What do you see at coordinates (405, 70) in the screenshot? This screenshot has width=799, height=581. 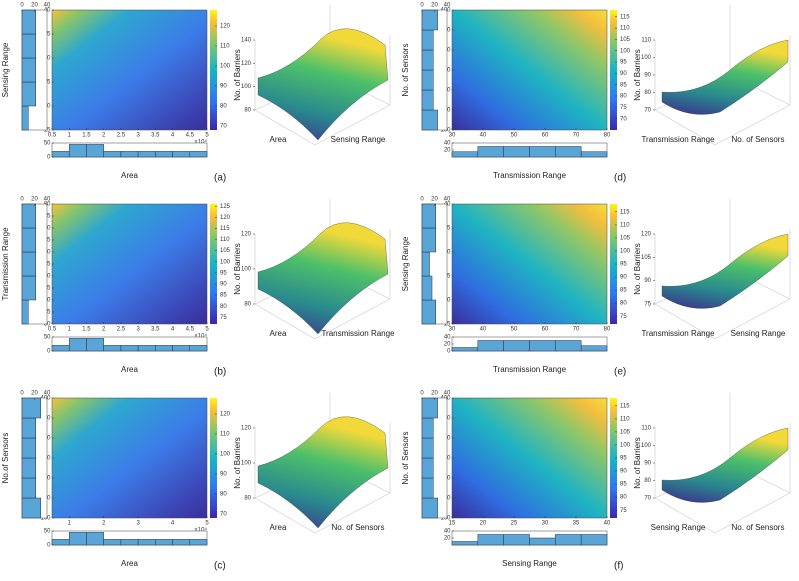 I see `y-axis-label: No. of Sensors` at bounding box center [405, 70].